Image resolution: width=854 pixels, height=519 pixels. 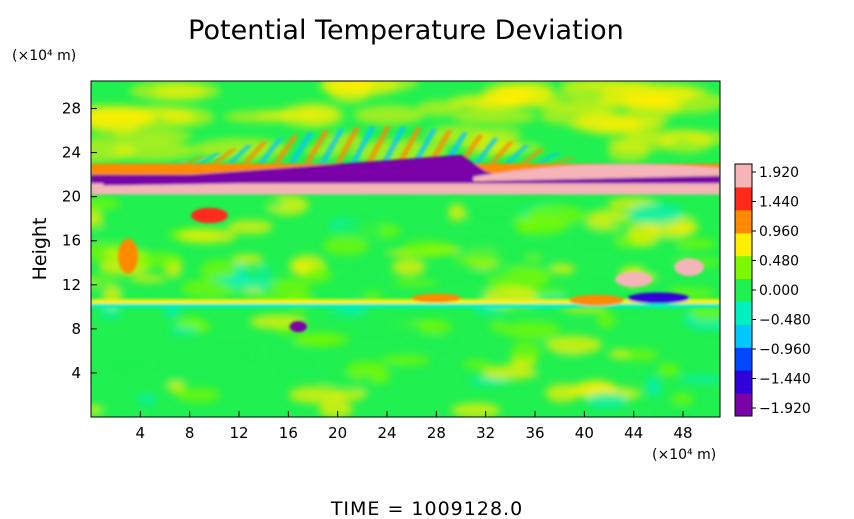 I want to click on x-tick-label: 12, so click(x=238, y=433).